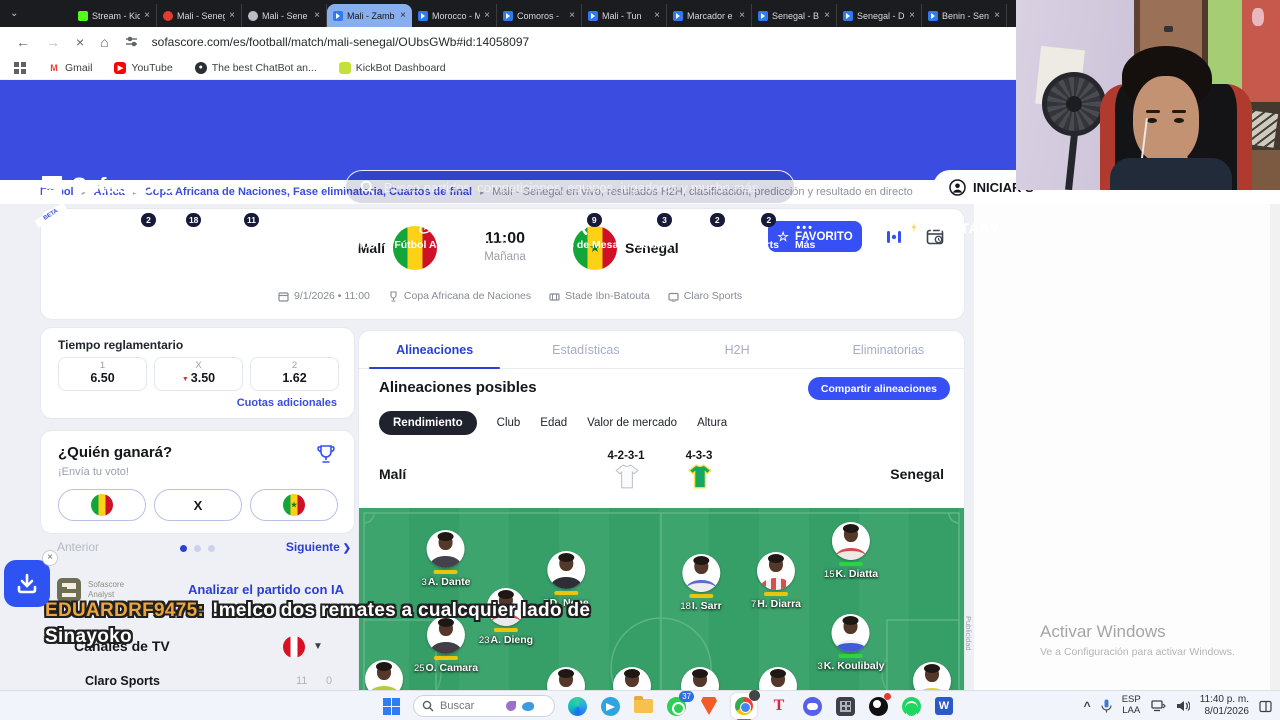 Image resolution: width=1280 pixels, height=720 pixels. I want to click on home-icon: ⌂, so click(104, 41).